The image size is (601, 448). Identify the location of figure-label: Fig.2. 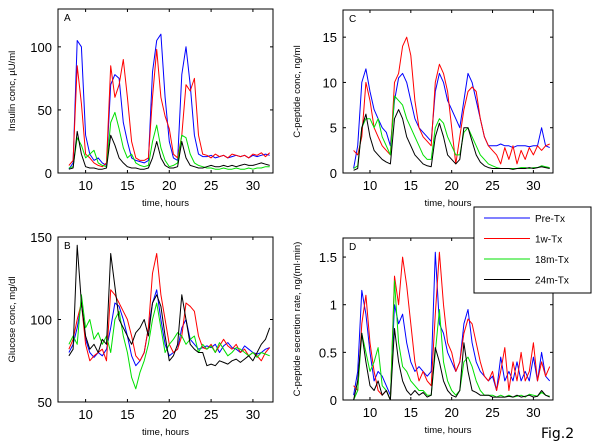
(557, 434).